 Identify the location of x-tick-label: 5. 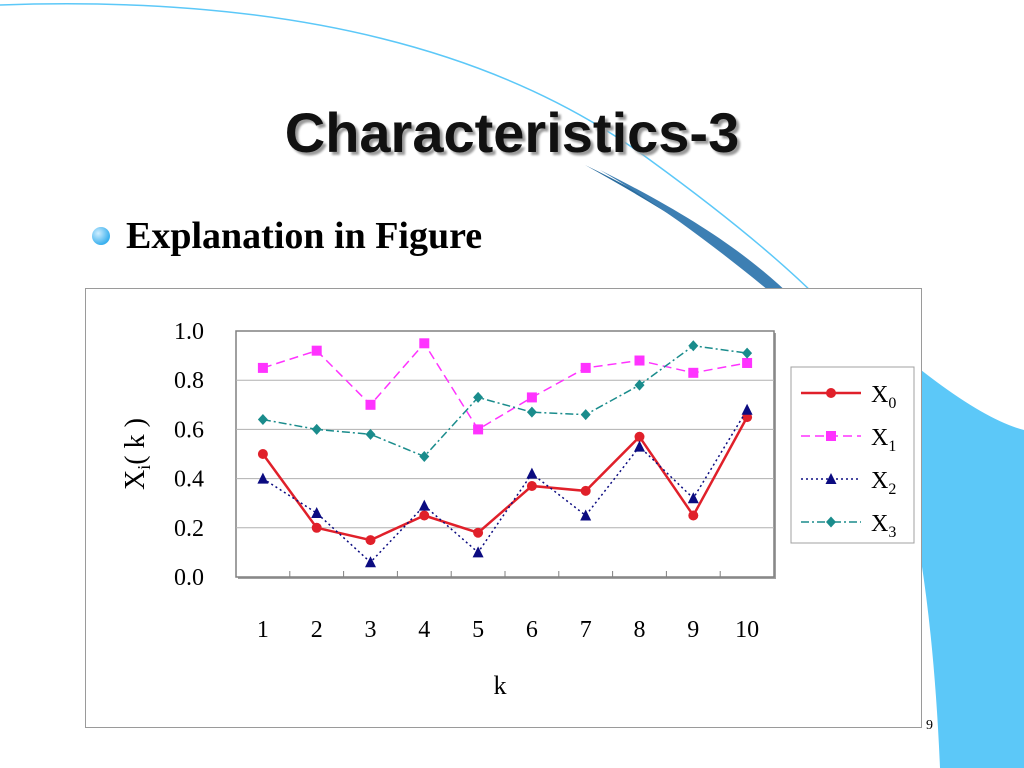
(478, 630).